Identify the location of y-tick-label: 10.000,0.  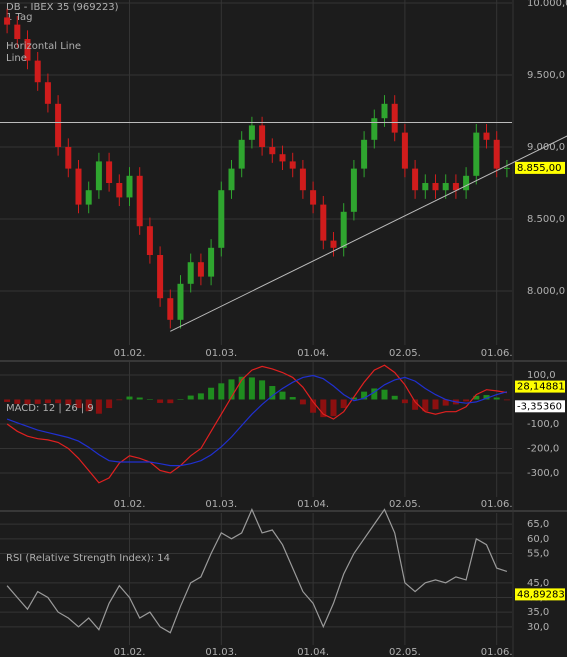
(547, 4).